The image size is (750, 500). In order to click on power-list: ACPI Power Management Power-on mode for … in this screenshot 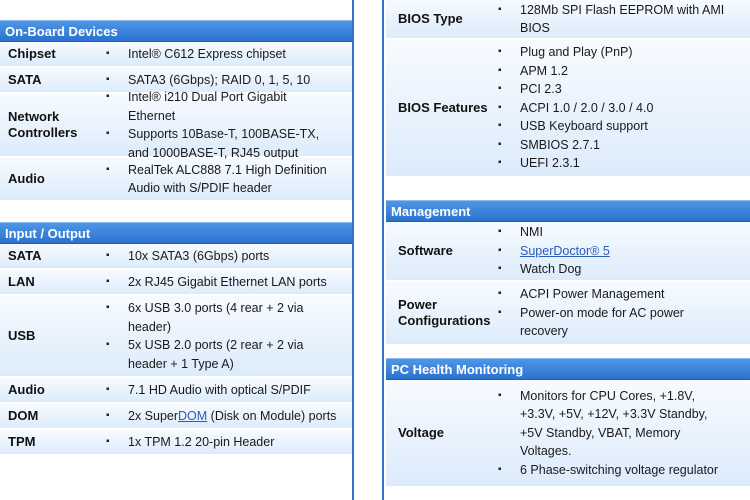, I will do `click(605, 313)`.